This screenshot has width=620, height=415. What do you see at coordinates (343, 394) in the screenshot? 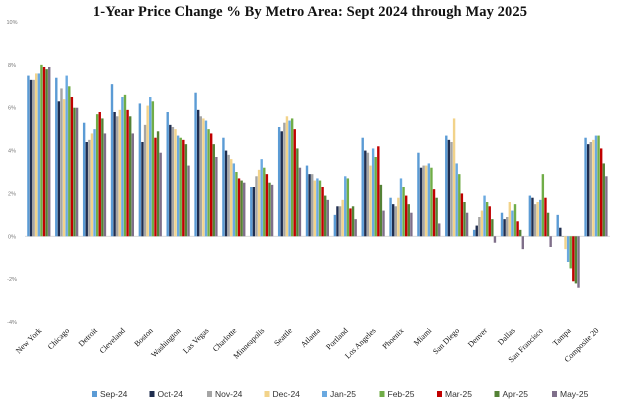
I see `legend-label: Jan-25` at bounding box center [343, 394].